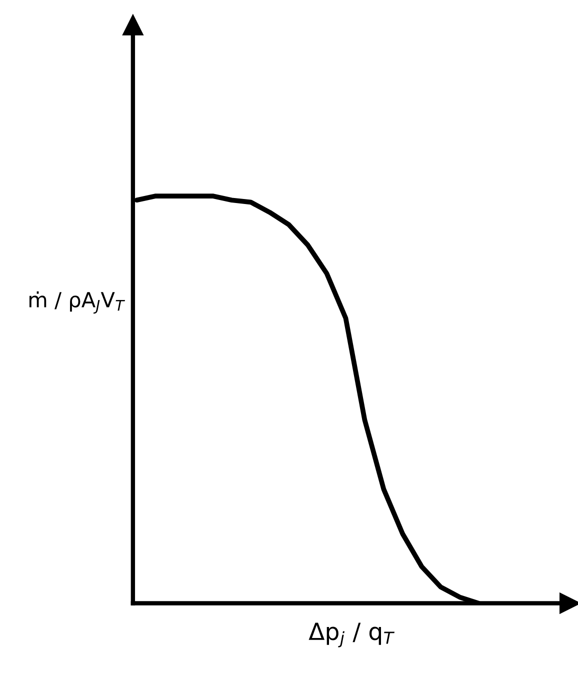 The width and height of the screenshot is (578, 695). What do you see at coordinates (77, 302) in the screenshot?
I see `y-axis-title: ṁ / ρA$_{J}$V$_{T}$` at bounding box center [77, 302].